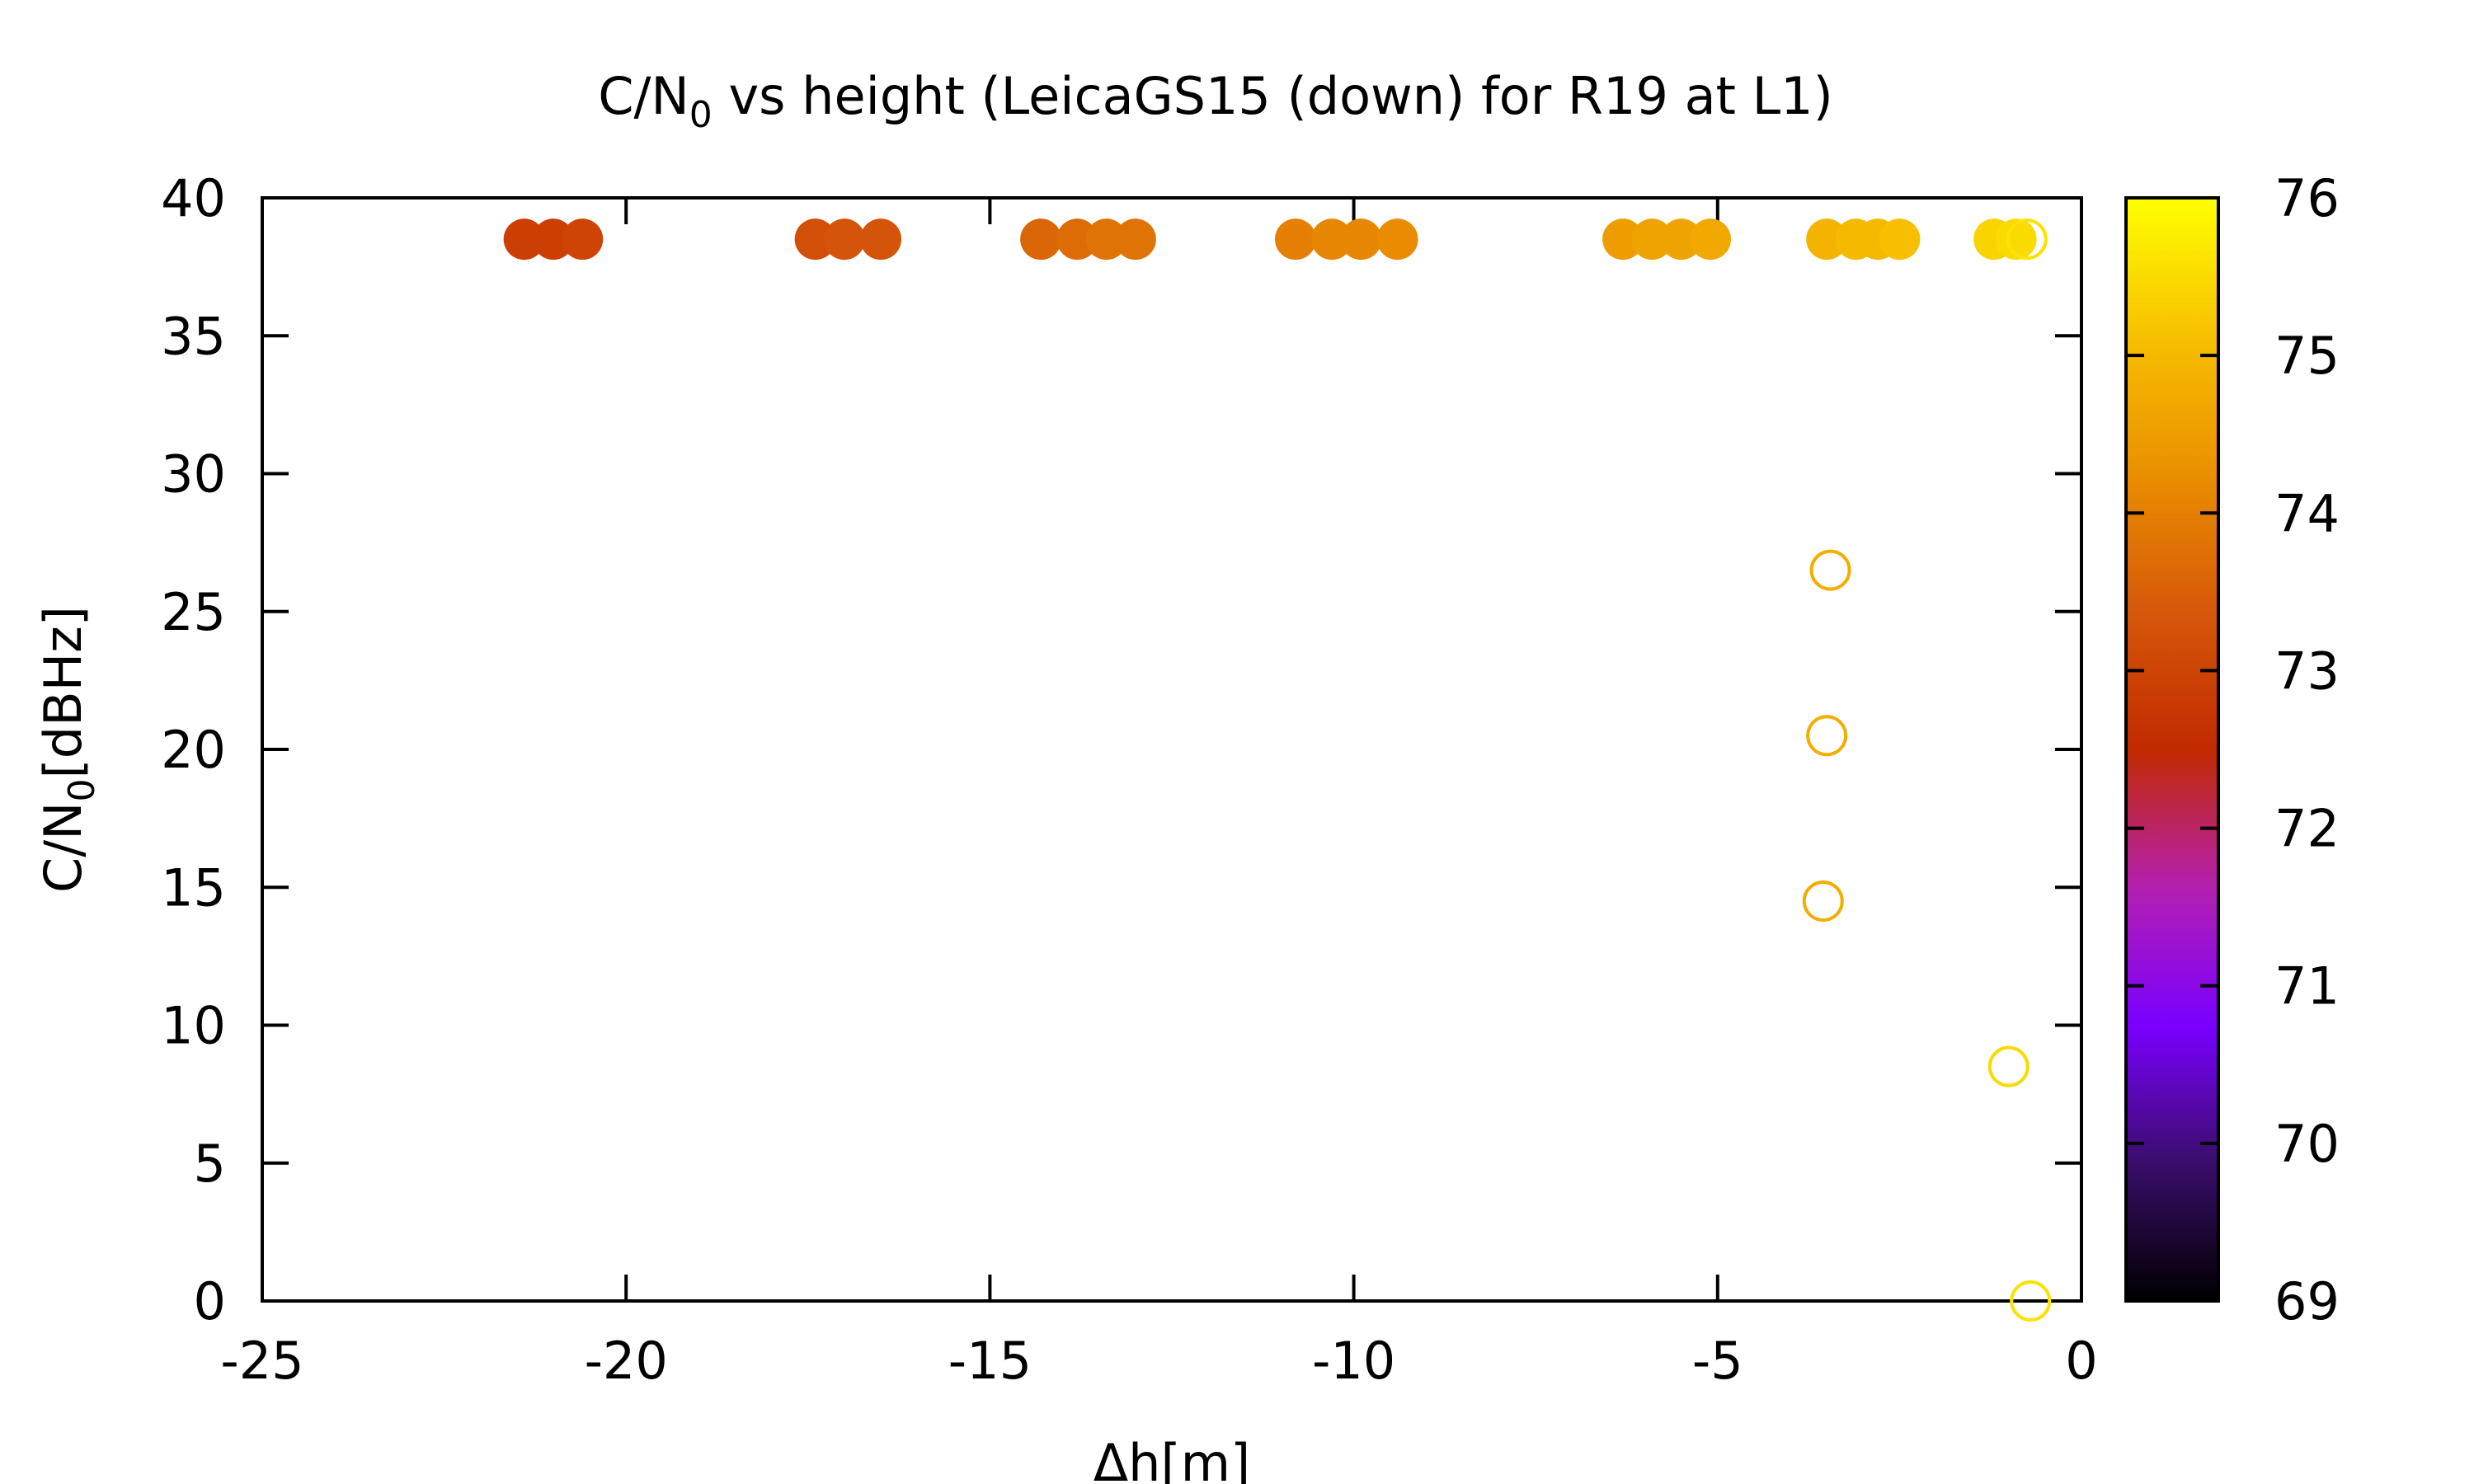 This screenshot has height=1484, width=2474. What do you see at coordinates (2307, 1301) in the screenshot?
I see `colorbar-tick-label: 69` at bounding box center [2307, 1301].